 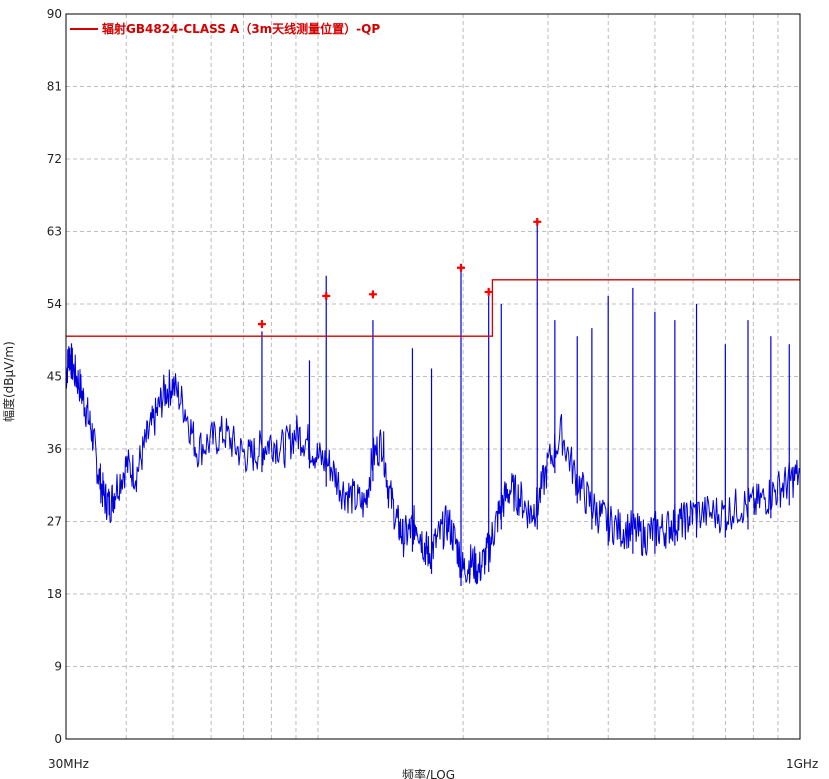 I want to click on y-axis-label: 幅度(dBμV/m), so click(x=8, y=381).